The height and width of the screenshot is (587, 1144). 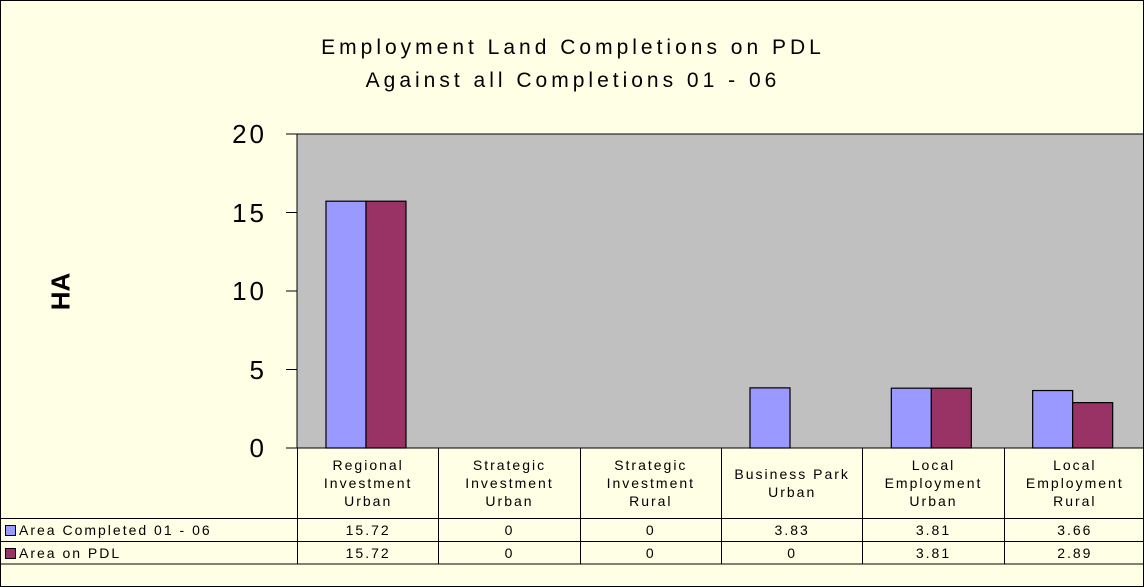 I want to click on y-tick-label: 0, so click(x=258, y=448).